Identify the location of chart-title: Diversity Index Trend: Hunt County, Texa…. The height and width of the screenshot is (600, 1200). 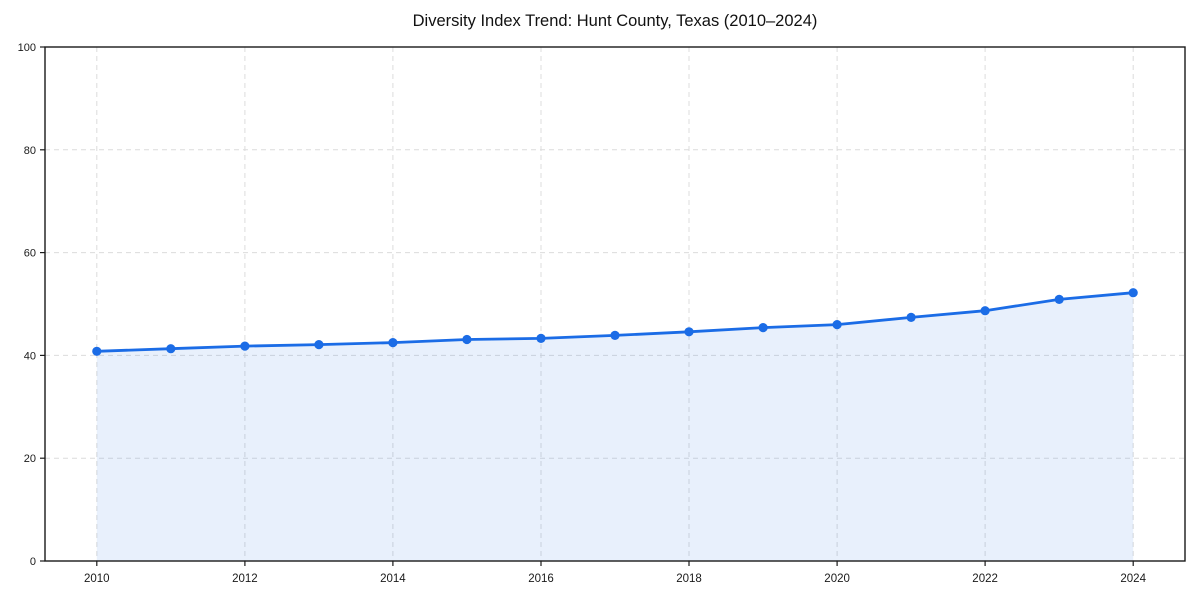
(615, 21).